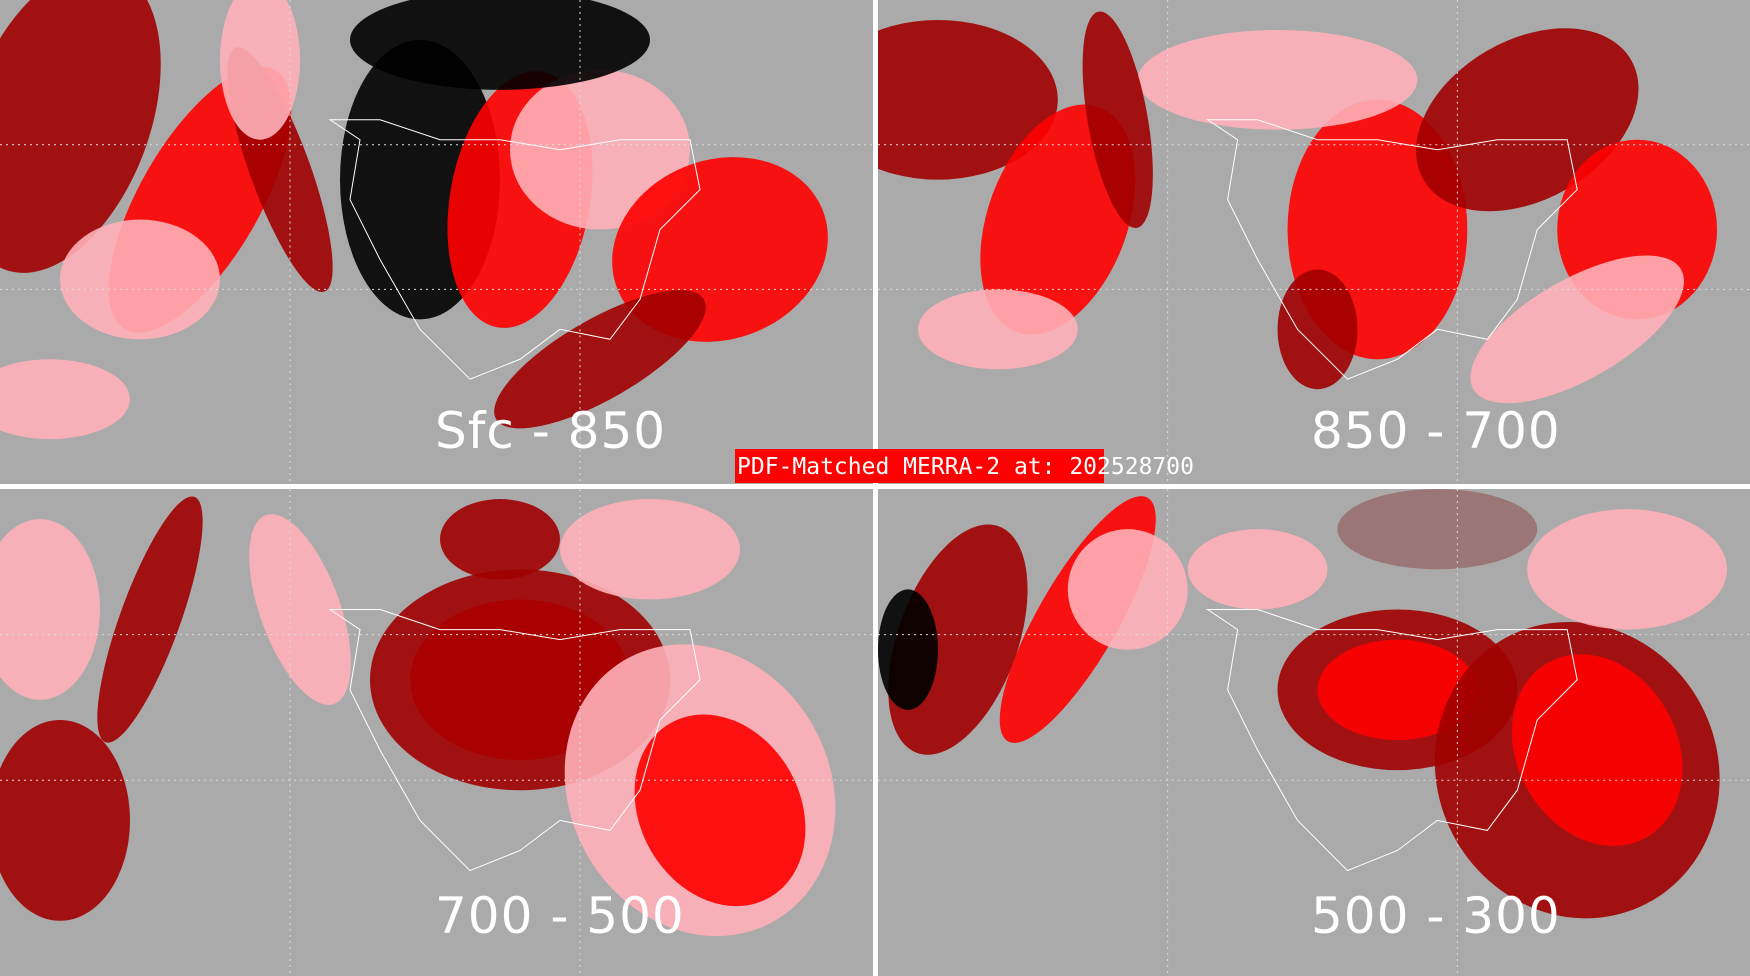 Image resolution: width=1750 pixels, height=976 pixels. I want to click on figure-title: PDF-Matched MERRA-2 at: 202528700, so click(964, 466).